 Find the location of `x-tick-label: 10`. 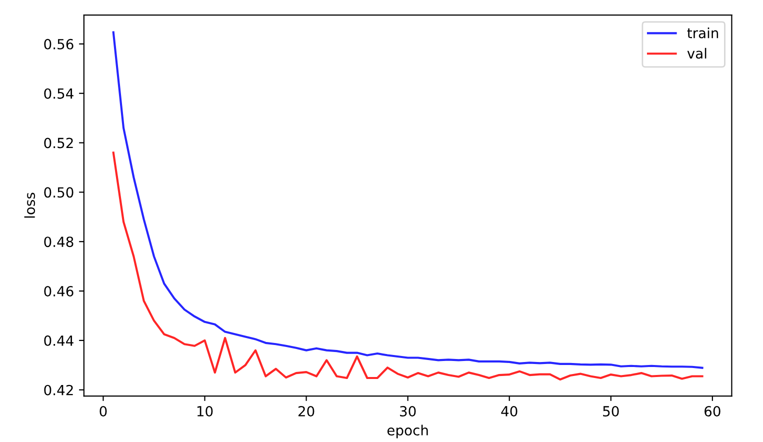

x-tick-label: 10 is located at coordinates (205, 411).